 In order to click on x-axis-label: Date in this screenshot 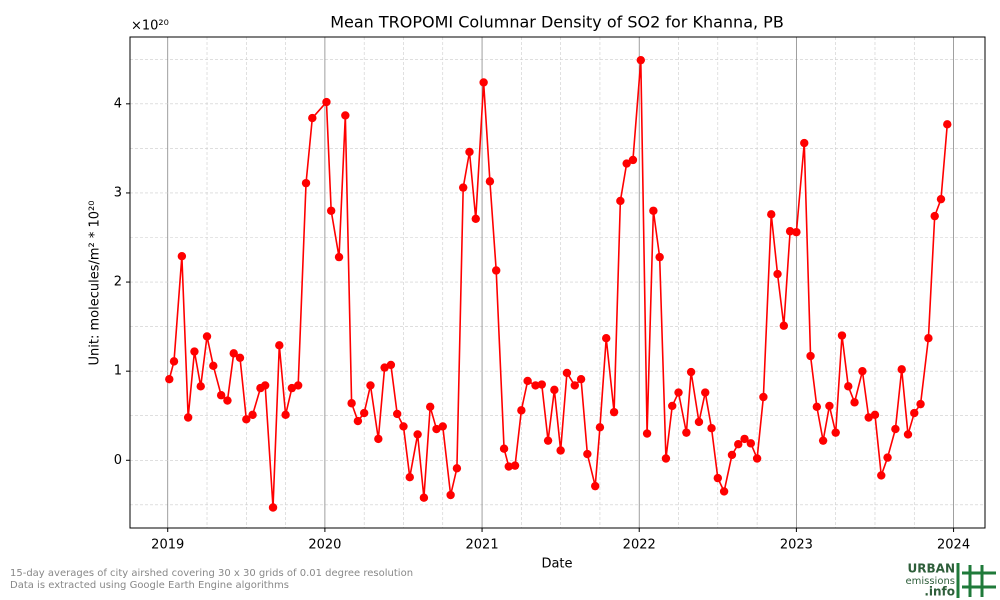, I will do `click(556, 564)`.